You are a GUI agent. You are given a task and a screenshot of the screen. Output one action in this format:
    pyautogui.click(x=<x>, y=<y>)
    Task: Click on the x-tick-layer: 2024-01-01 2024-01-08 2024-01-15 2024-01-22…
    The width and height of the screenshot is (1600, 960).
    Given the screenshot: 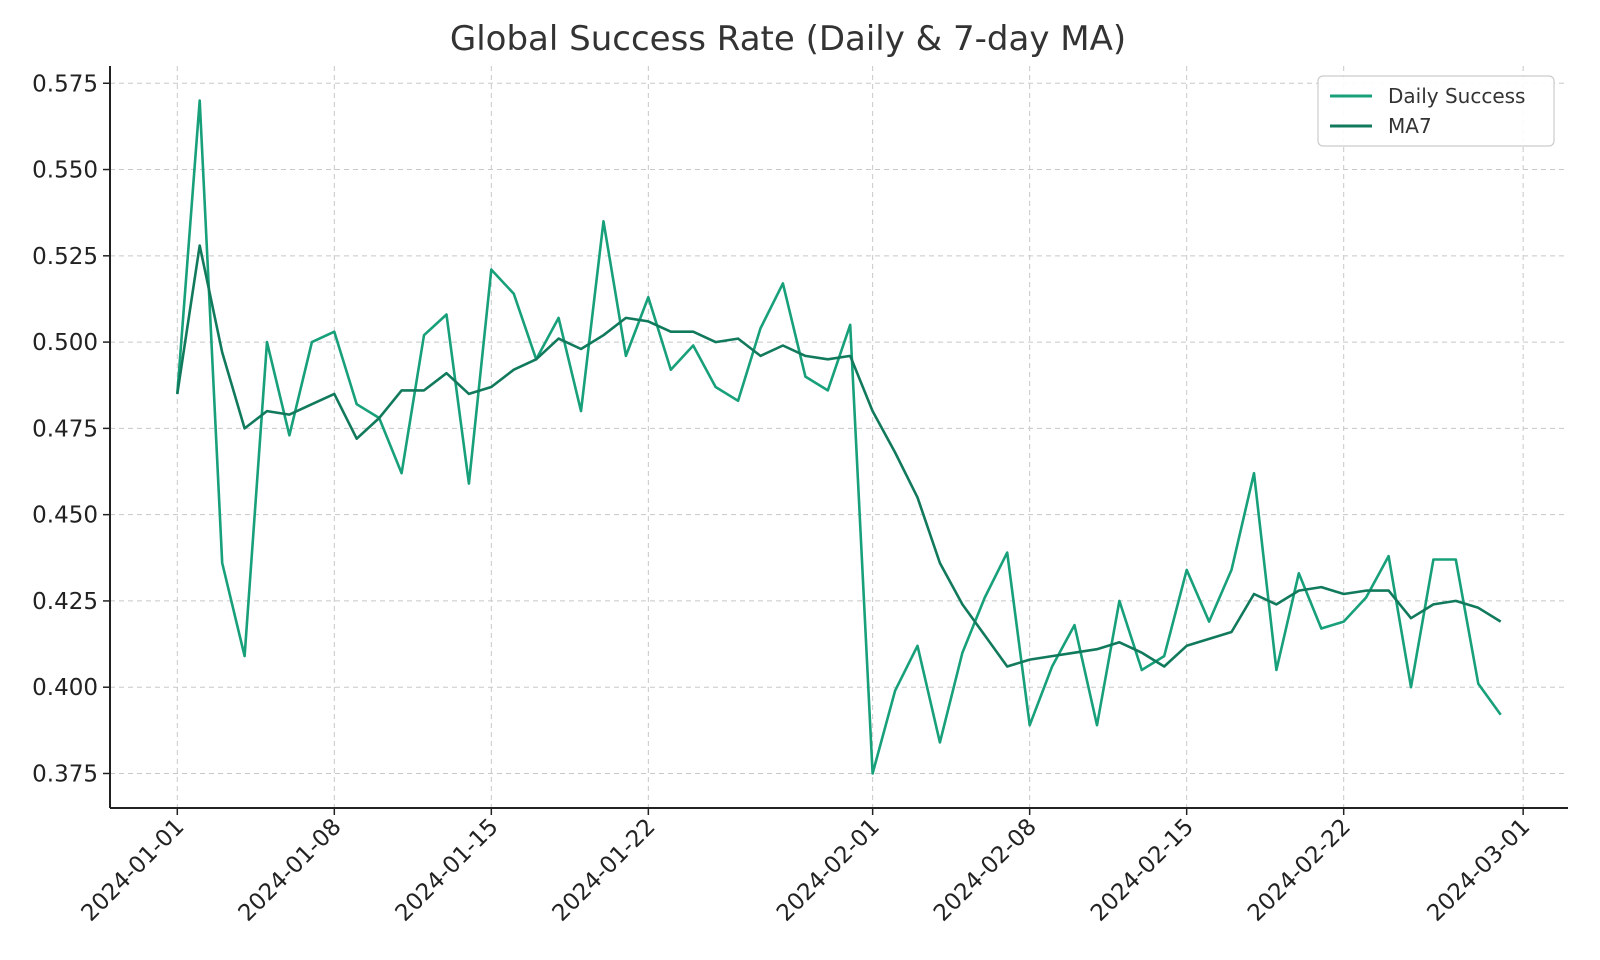 What is the action you would take?
    pyautogui.click(x=806, y=867)
    